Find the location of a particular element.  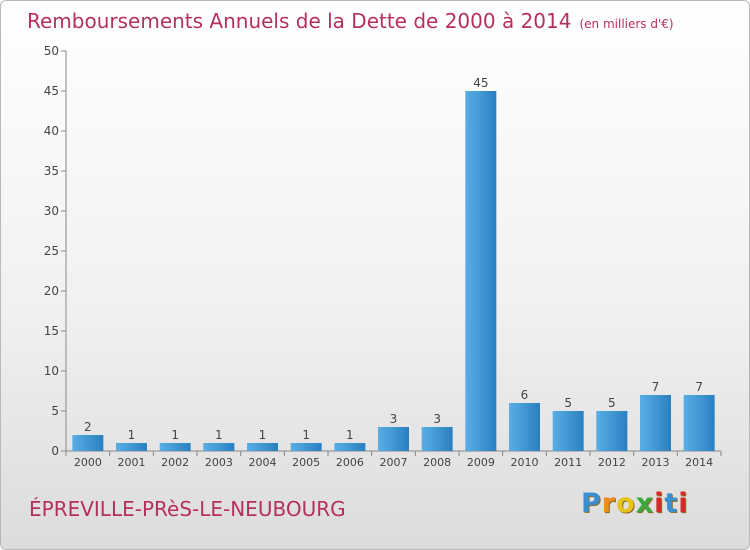

y-tick-label: 10 is located at coordinates (51, 371).